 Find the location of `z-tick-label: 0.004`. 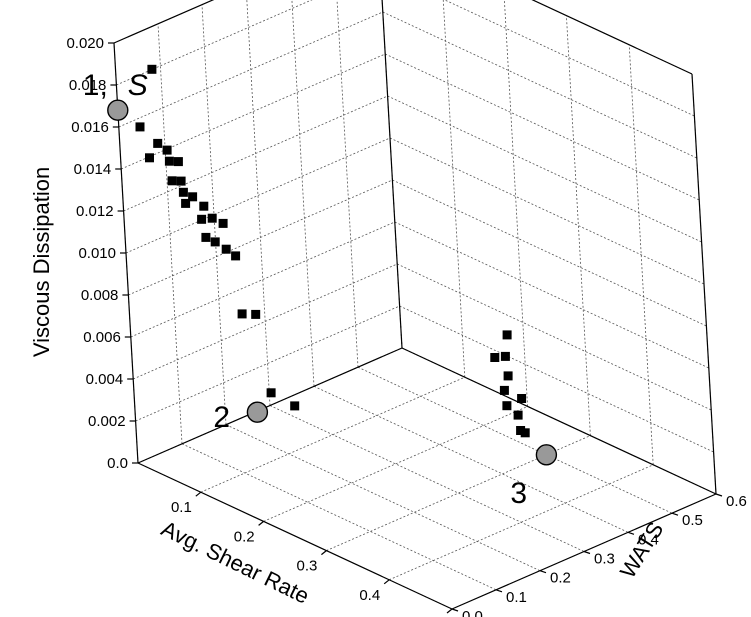

z-tick-label: 0.004 is located at coordinates (105, 379).